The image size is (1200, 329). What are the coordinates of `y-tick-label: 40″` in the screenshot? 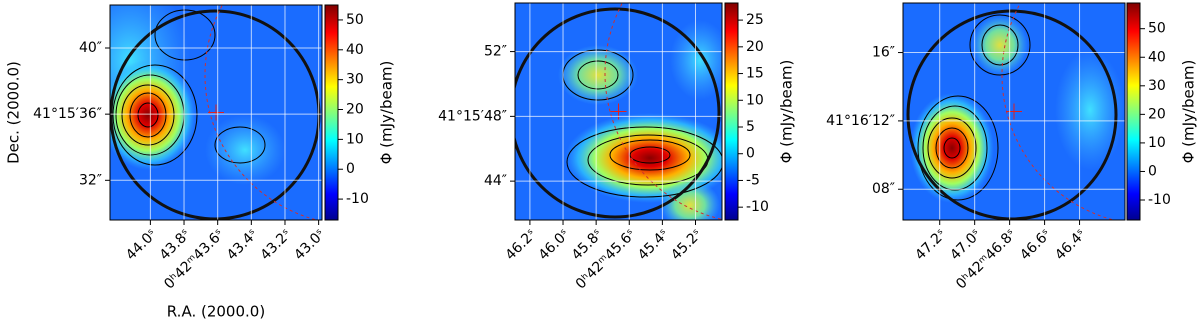 It's located at (90, 48).